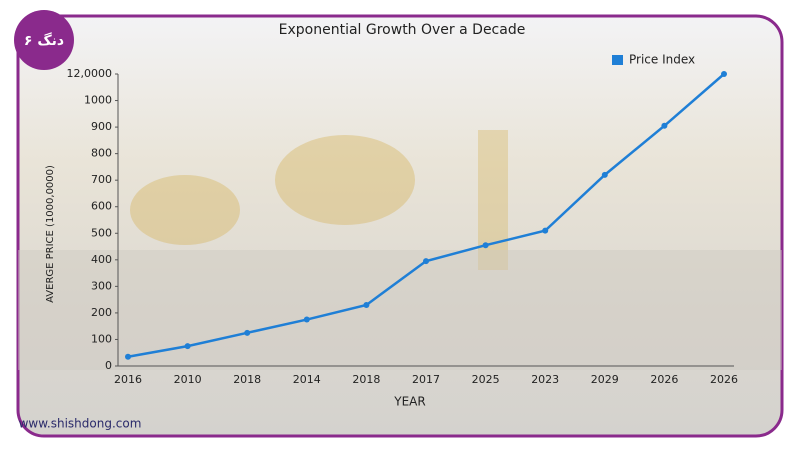  What do you see at coordinates (101, 179) in the screenshot?
I see `y-tick-label: 700` at bounding box center [101, 179].